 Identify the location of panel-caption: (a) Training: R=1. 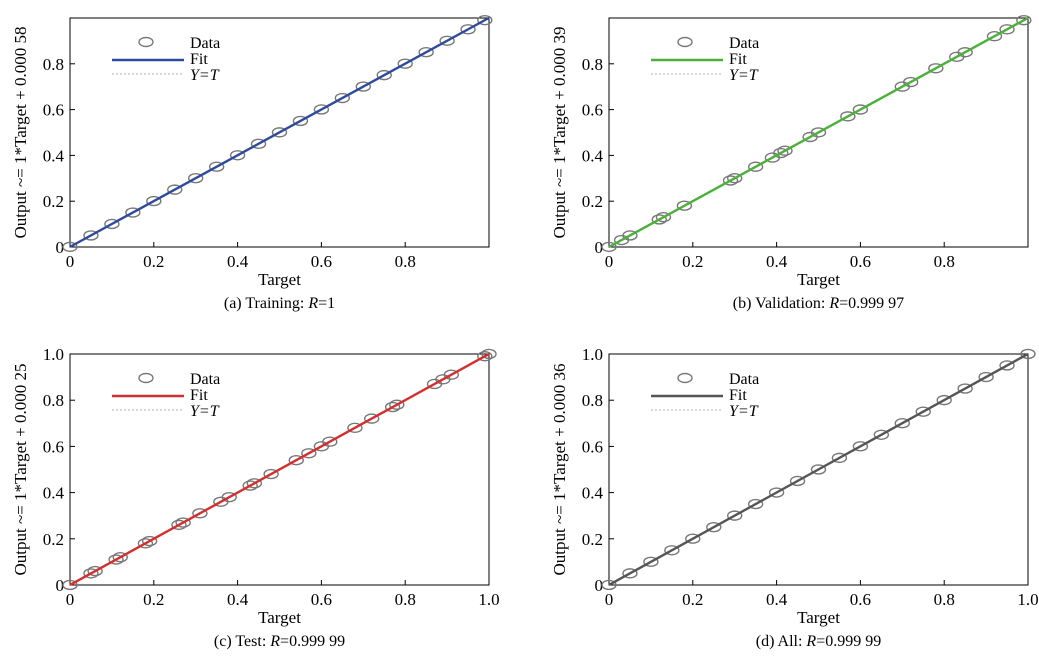
(279, 303).